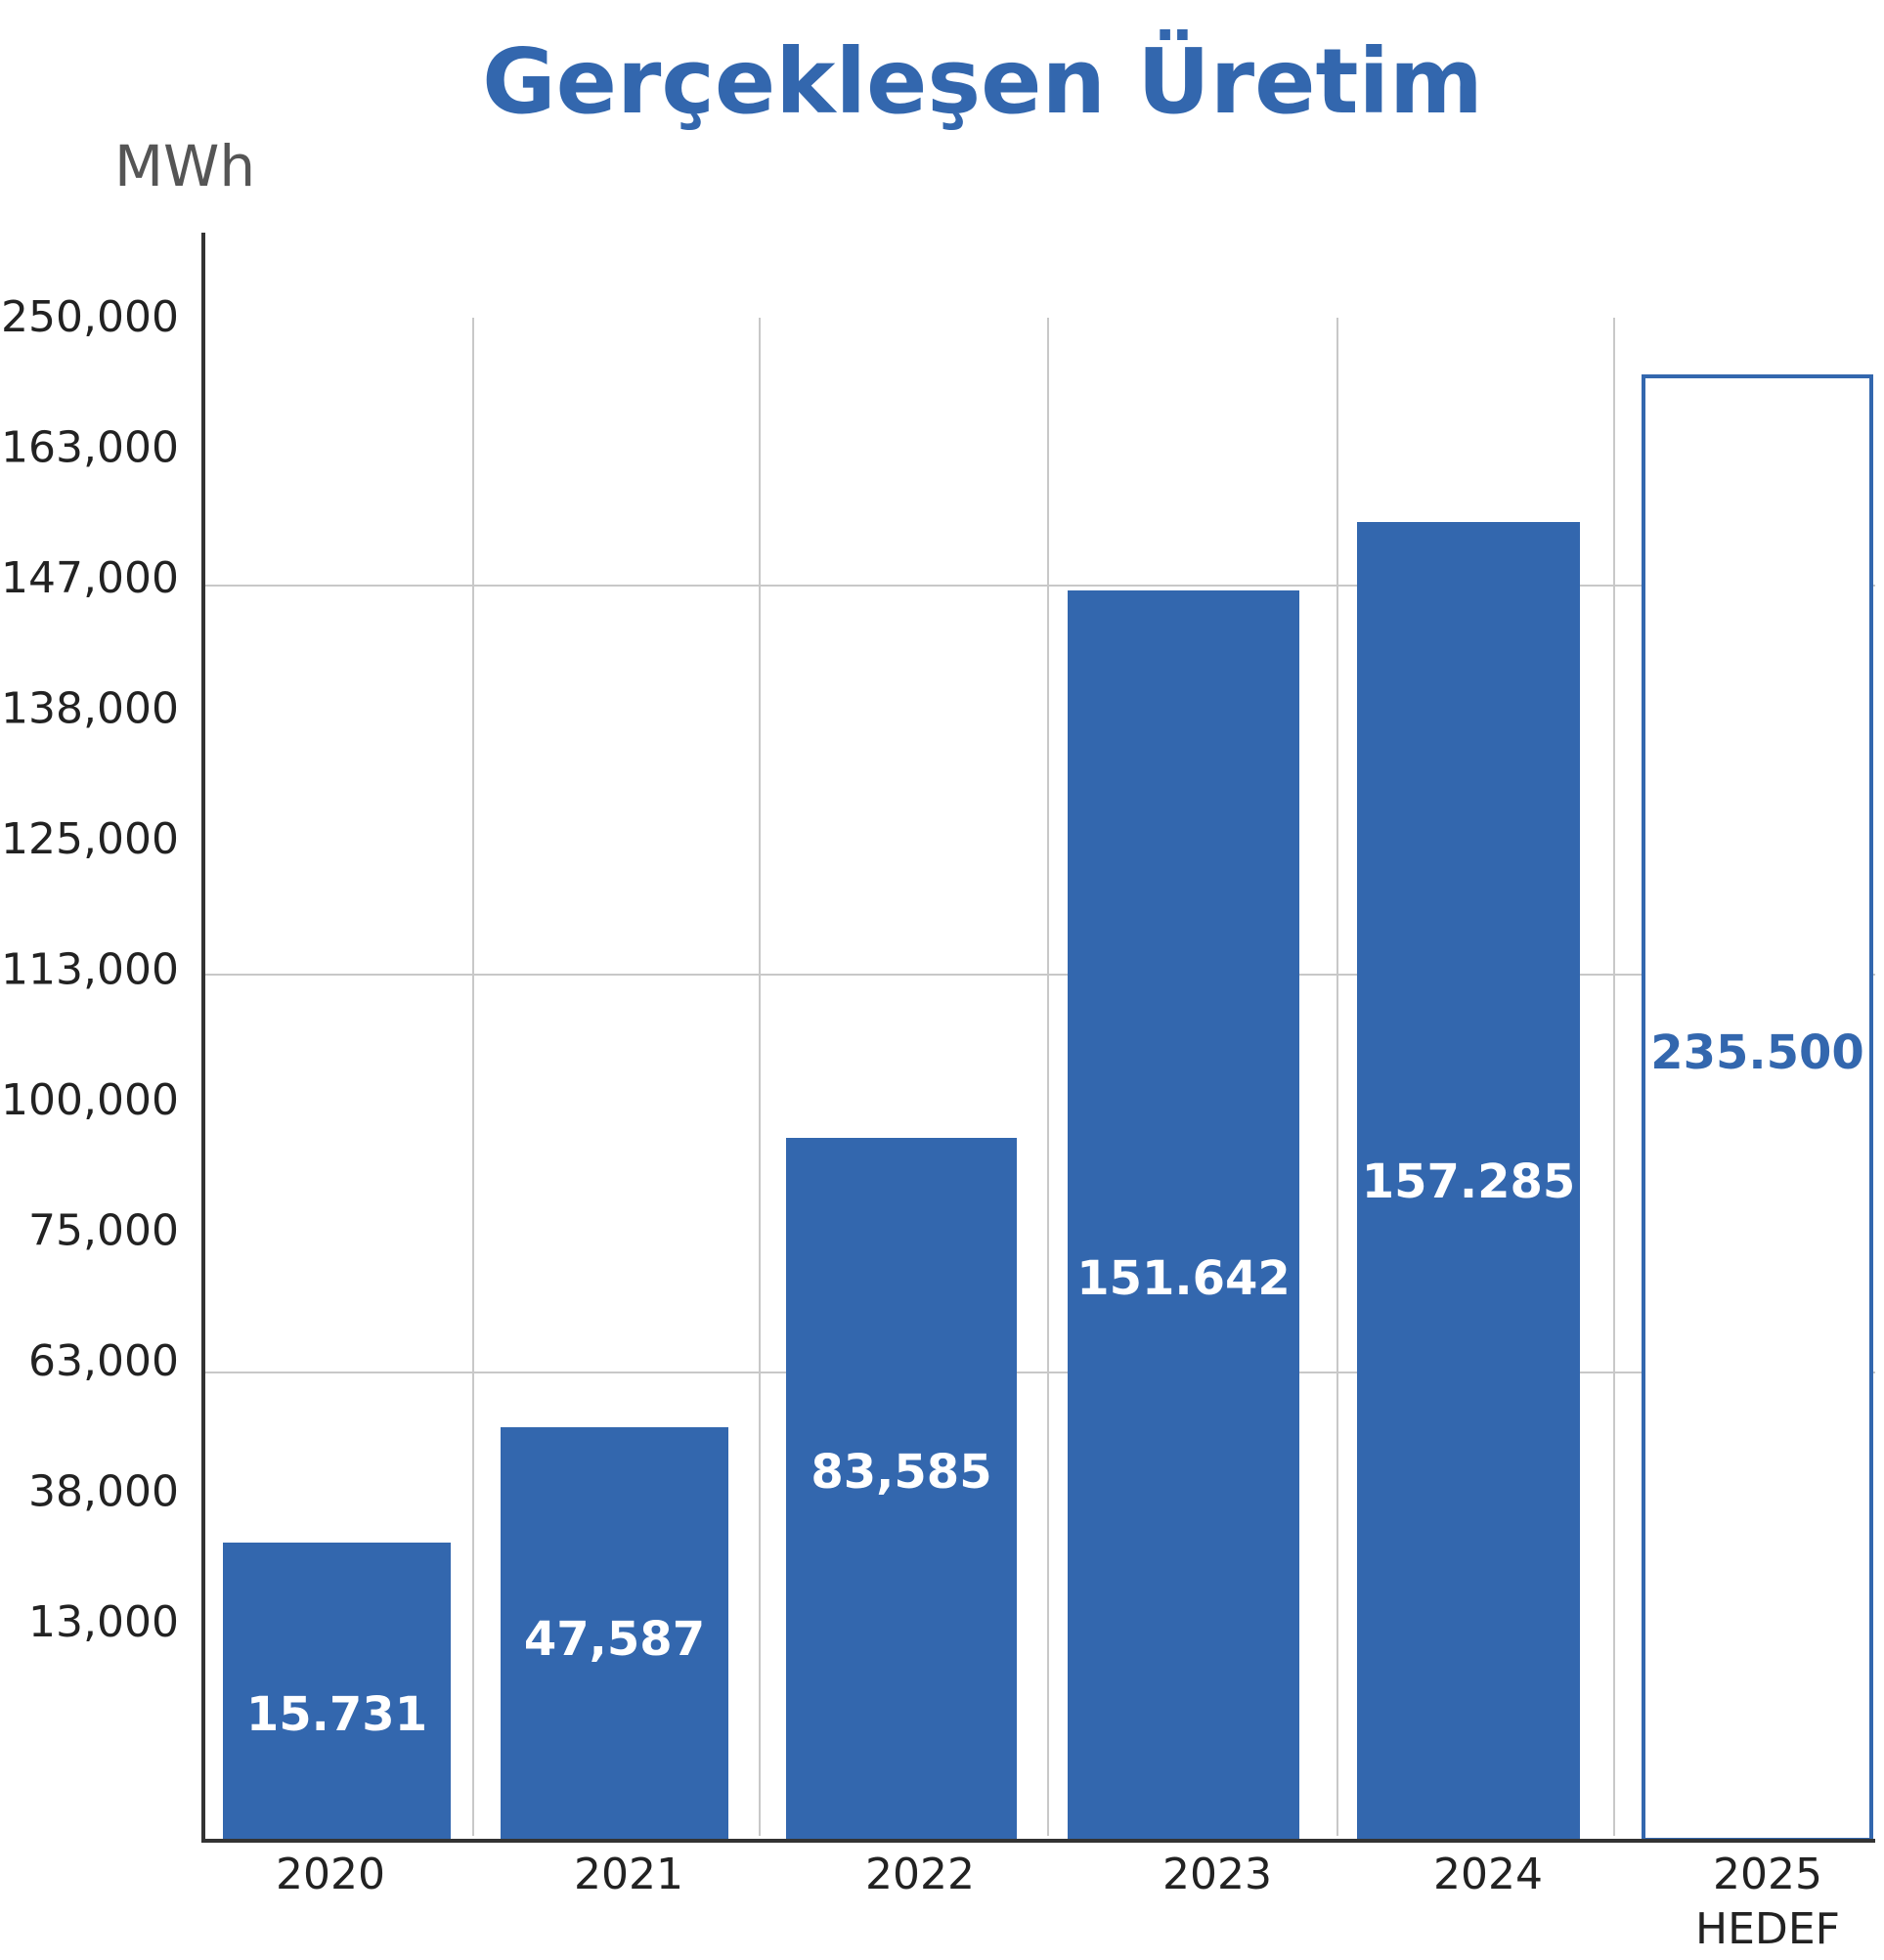  I want to click on x-category-label: 2024, so click(1488, 1874).